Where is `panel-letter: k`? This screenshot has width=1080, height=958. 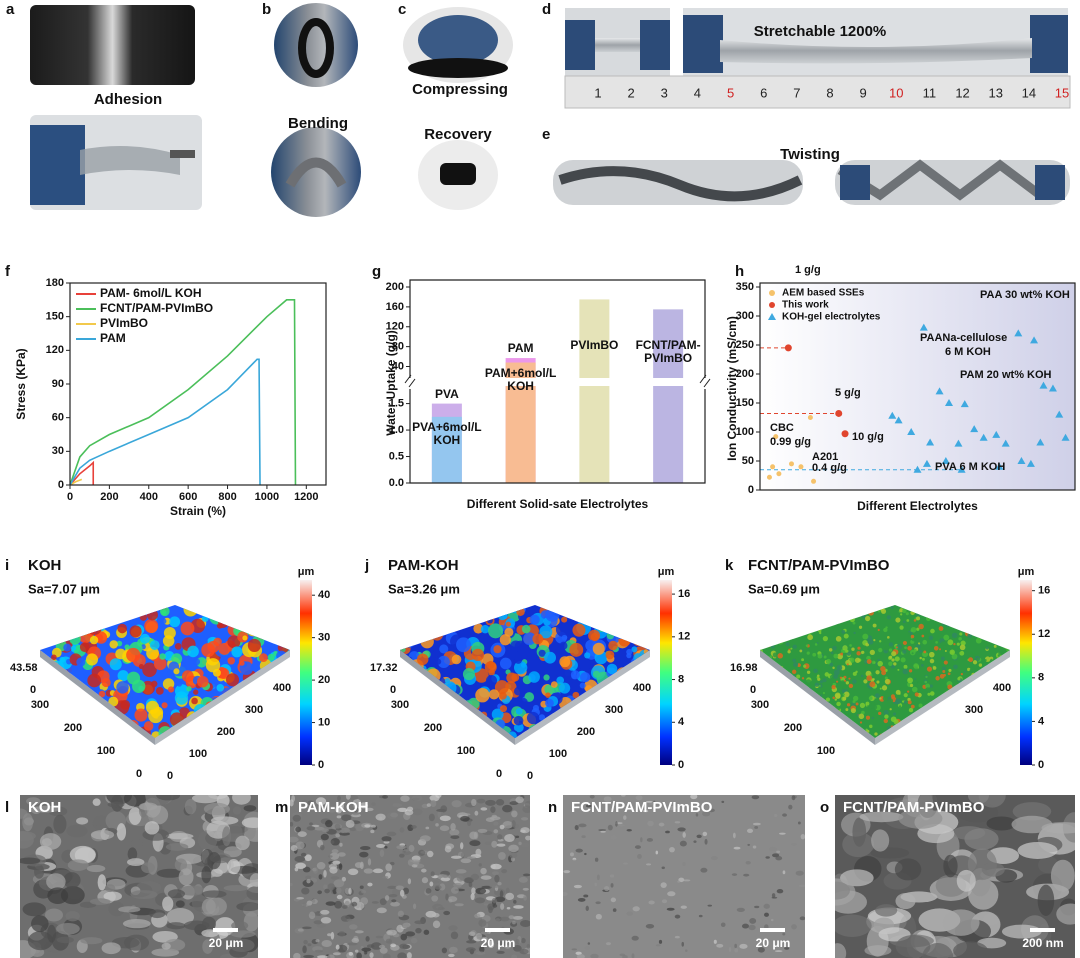 panel-letter: k is located at coordinates (729, 565).